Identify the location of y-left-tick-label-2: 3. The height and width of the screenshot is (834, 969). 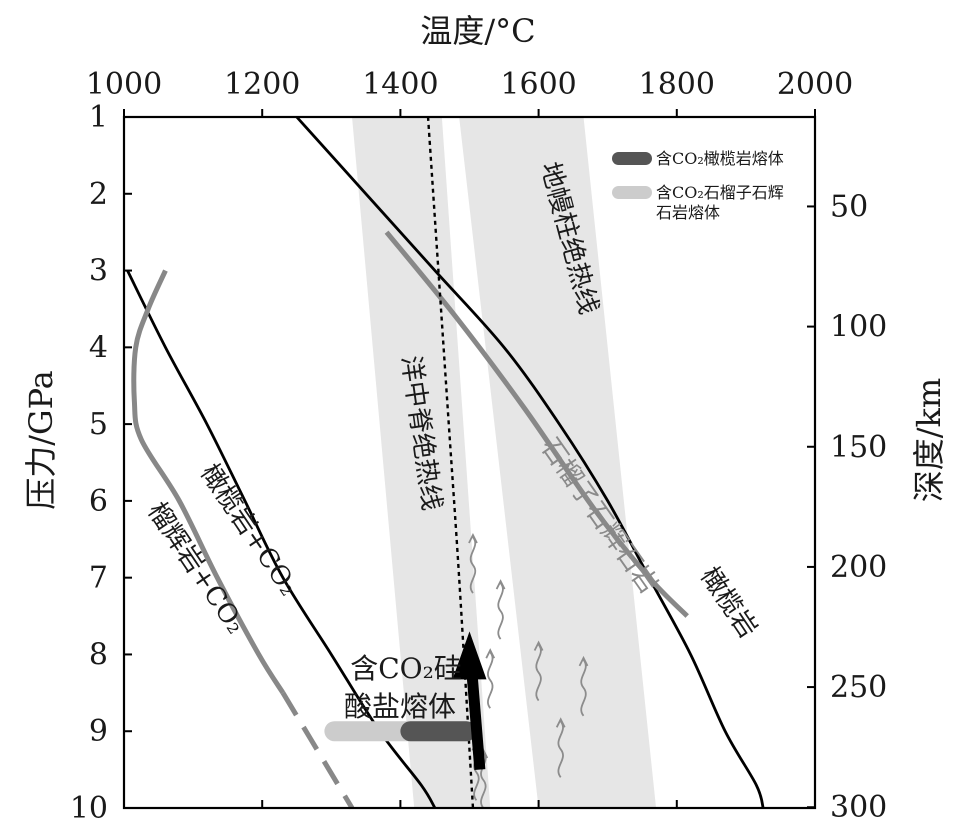
(98, 271).